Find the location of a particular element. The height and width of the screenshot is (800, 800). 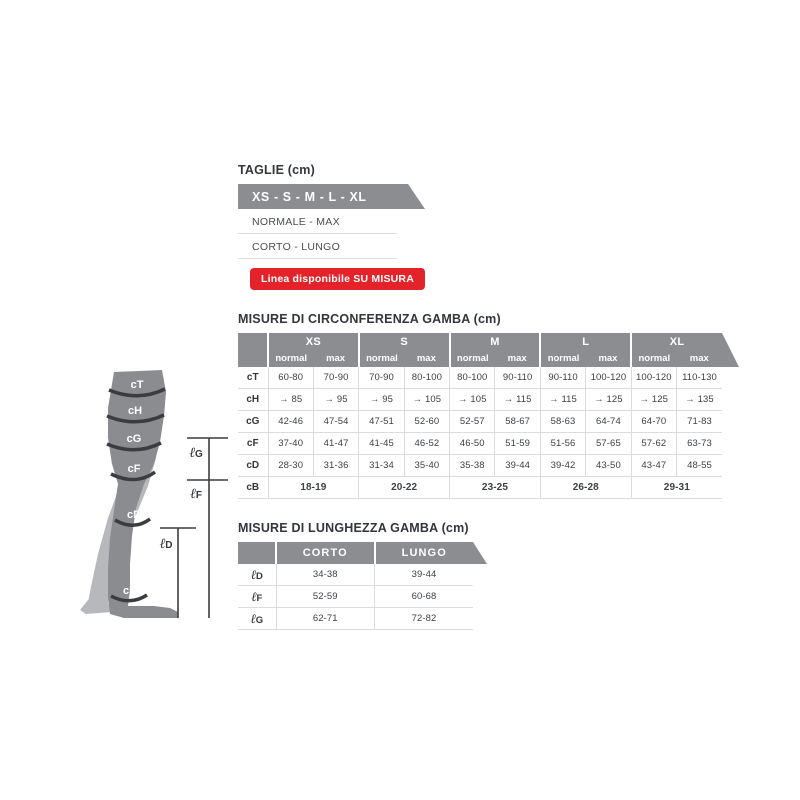

header-size-xs: XS is located at coordinates (314, 341).